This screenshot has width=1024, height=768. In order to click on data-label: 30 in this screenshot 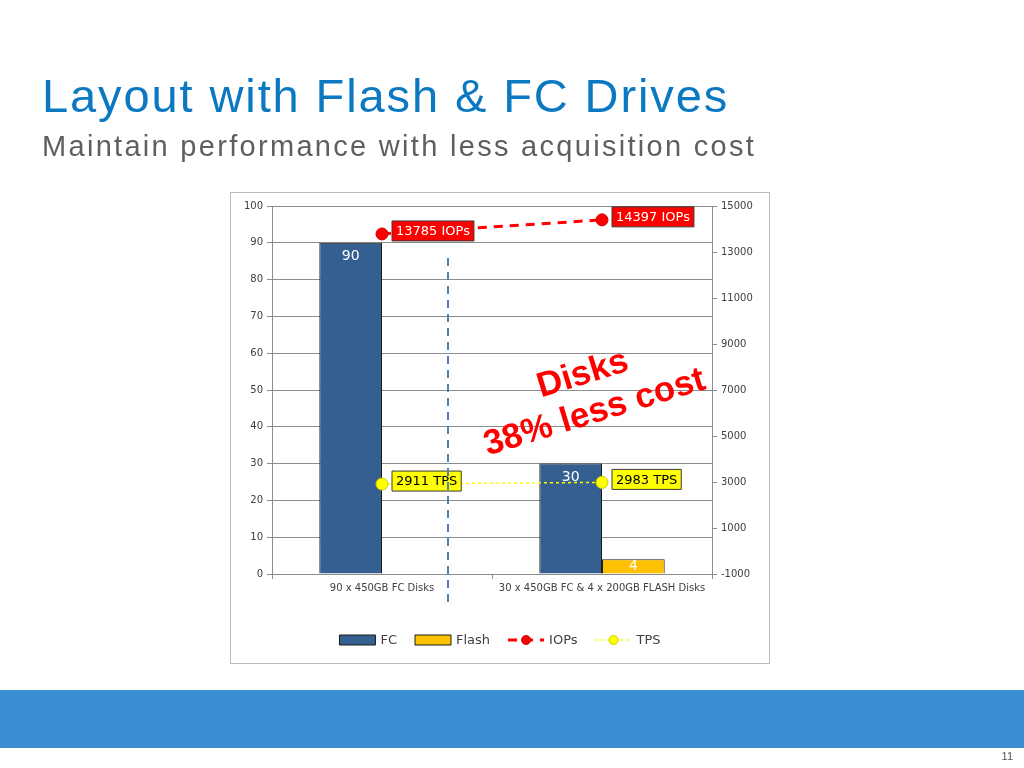, I will do `click(570, 476)`.